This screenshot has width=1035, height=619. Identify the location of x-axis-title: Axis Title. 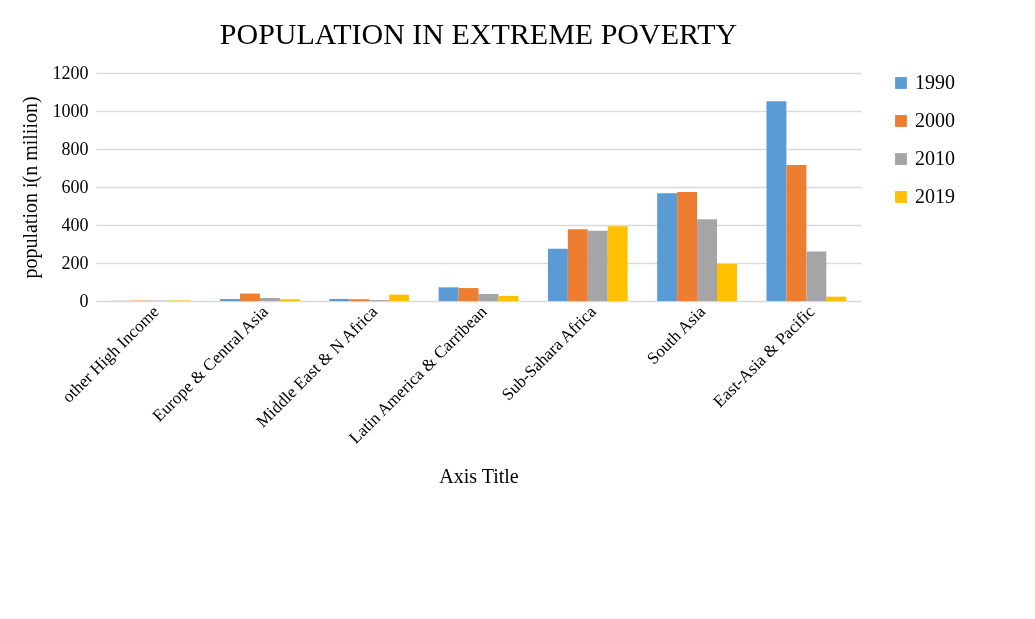
(479, 476).